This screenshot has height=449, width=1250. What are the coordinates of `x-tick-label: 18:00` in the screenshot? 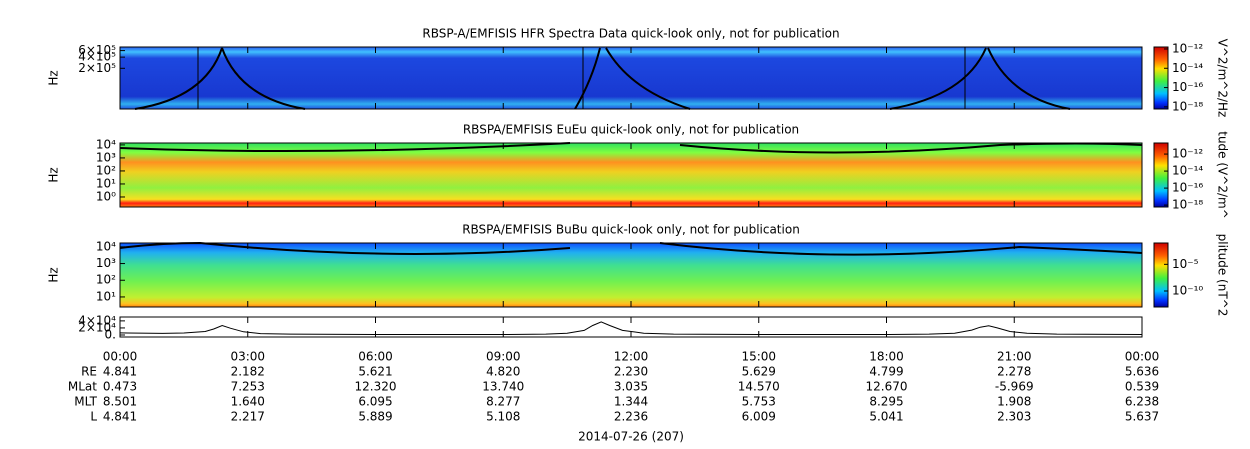 It's located at (886, 357).